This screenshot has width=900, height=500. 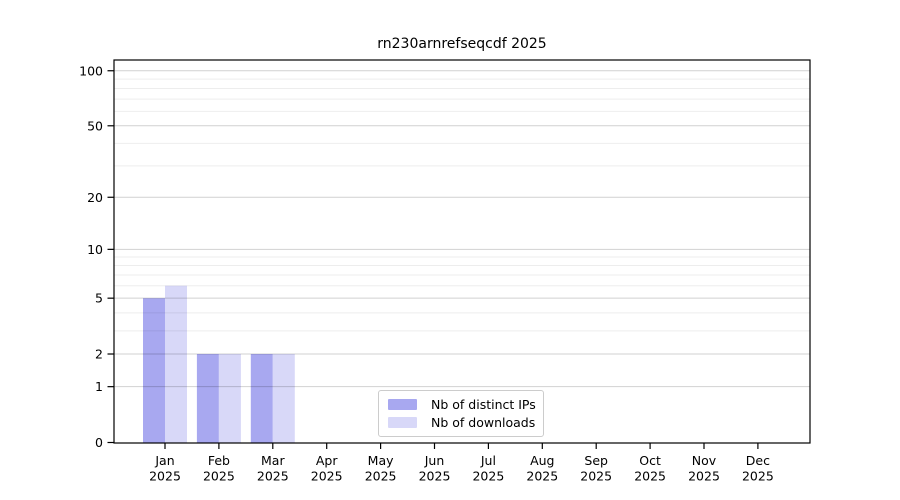 I want to click on x-tick-label-month: Apr, so click(x=327, y=460).